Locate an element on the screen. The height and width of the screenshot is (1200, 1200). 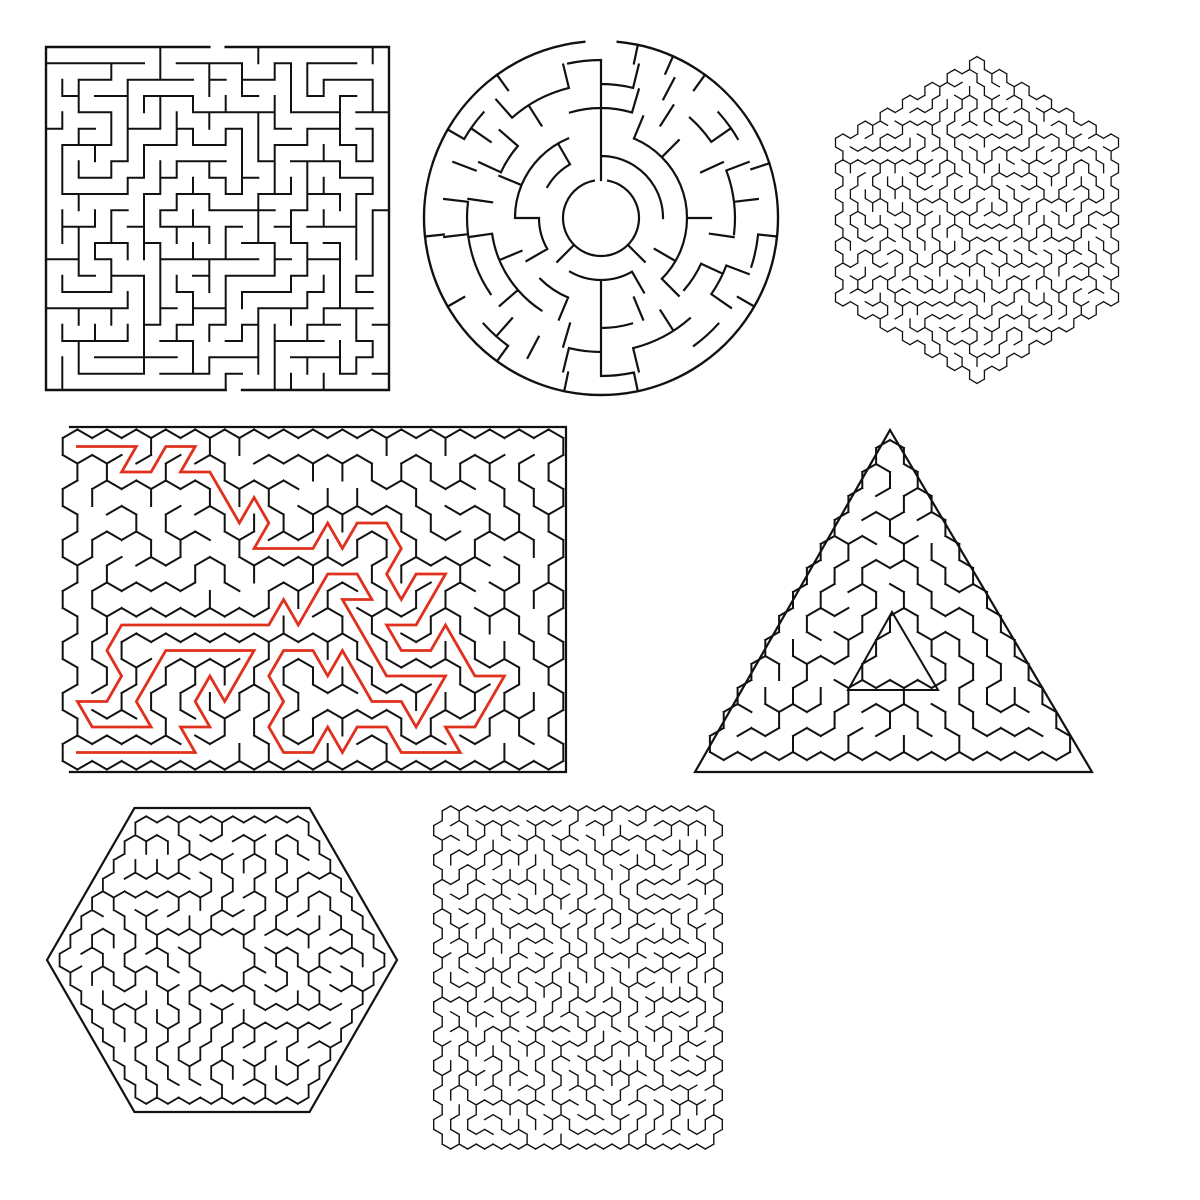
rectangle-maze-with-solution is located at coordinates (314, 599).